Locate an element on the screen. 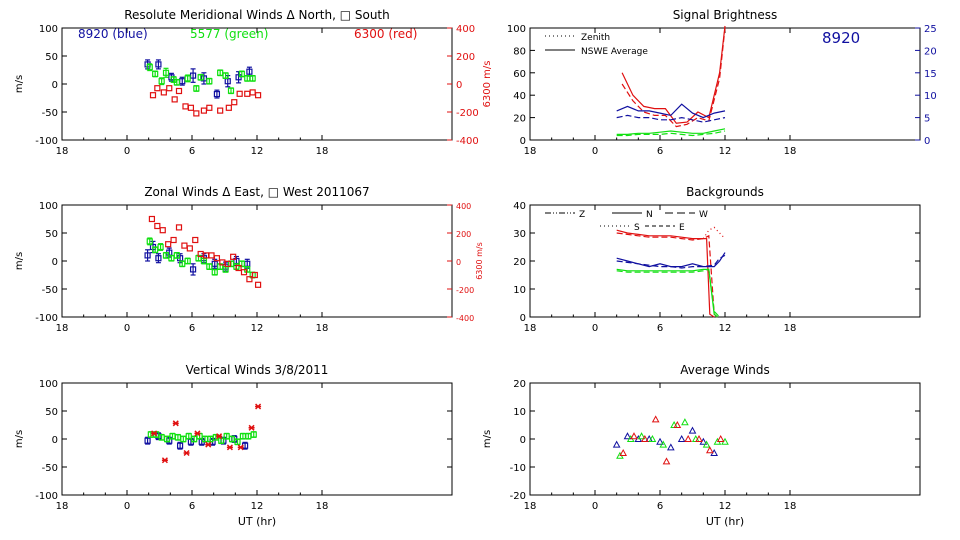 The image size is (960, 540). y-tick-label: -50 is located at coordinates (50, 468).